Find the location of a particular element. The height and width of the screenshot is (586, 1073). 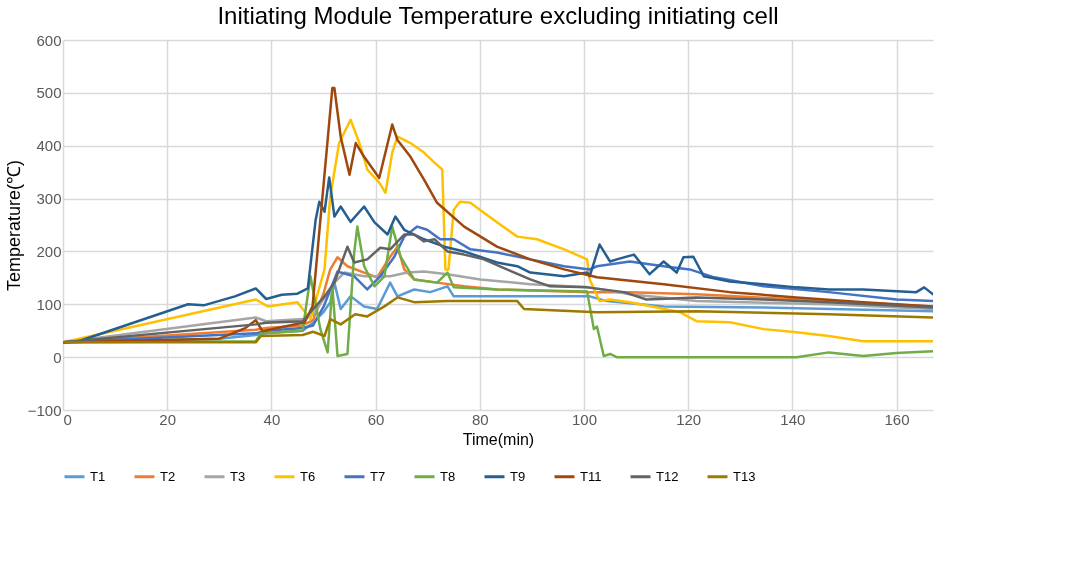

line-series is located at coordinates (498, 320).